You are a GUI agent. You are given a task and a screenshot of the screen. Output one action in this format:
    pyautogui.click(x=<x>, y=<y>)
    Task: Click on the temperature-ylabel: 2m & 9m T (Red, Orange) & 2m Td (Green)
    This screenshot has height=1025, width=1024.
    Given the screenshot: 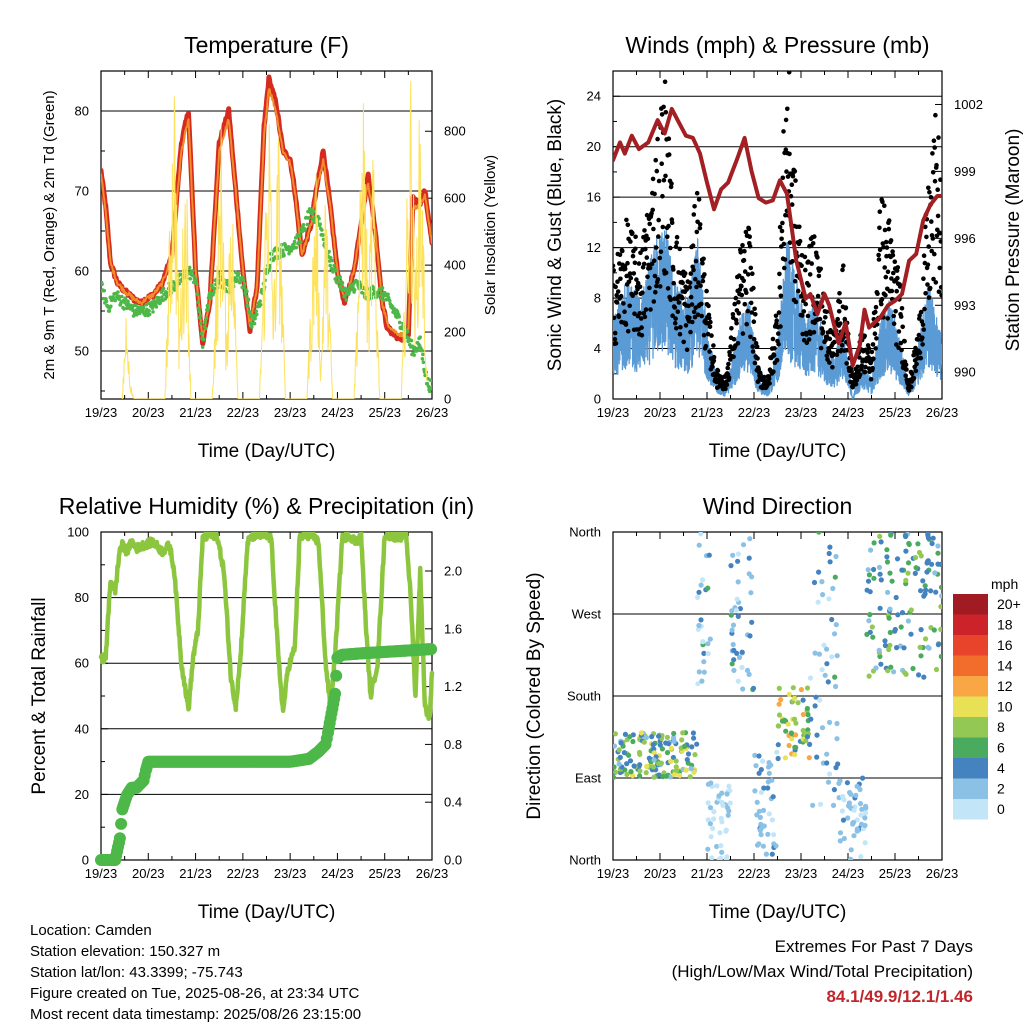 What is the action you would take?
    pyautogui.click(x=49, y=234)
    